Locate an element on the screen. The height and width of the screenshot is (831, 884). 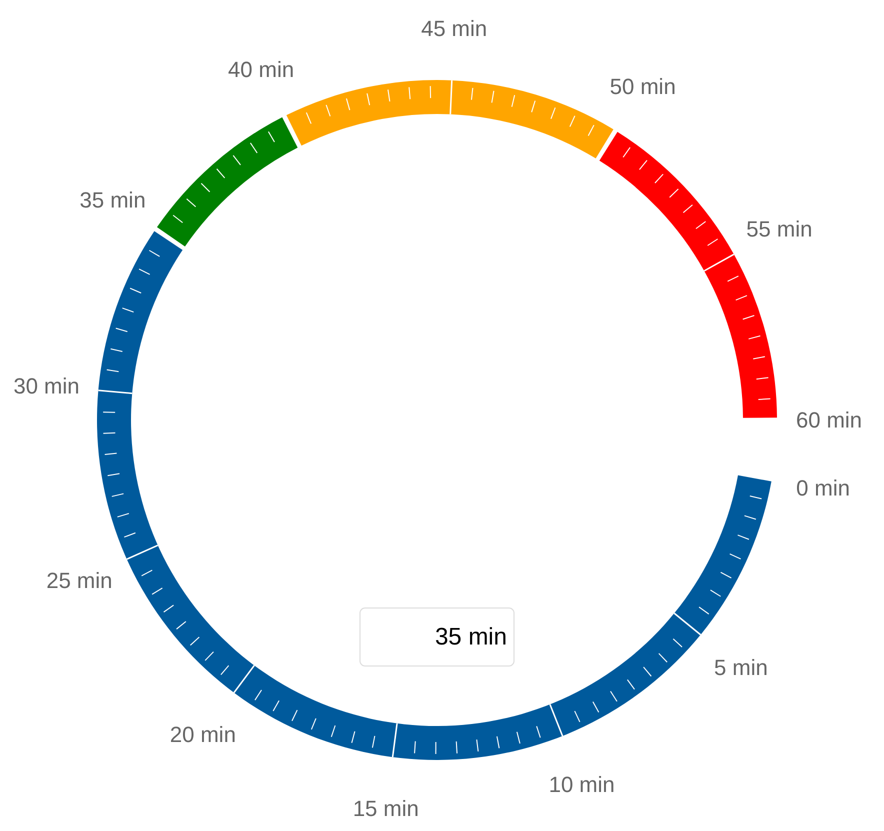
text: 20 min is located at coordinates (203, 734).